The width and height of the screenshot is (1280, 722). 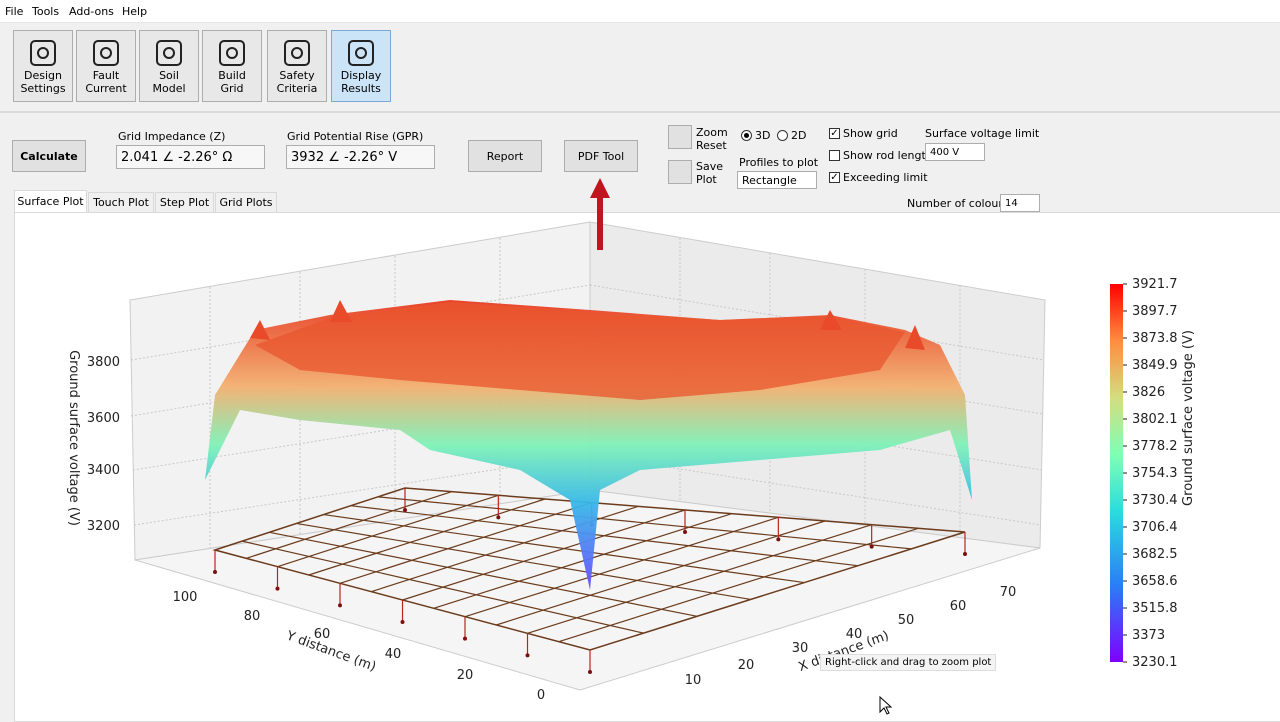 I want to click on tooltip: Right-click and drag to zoom plot, so click(x=908, y=662).